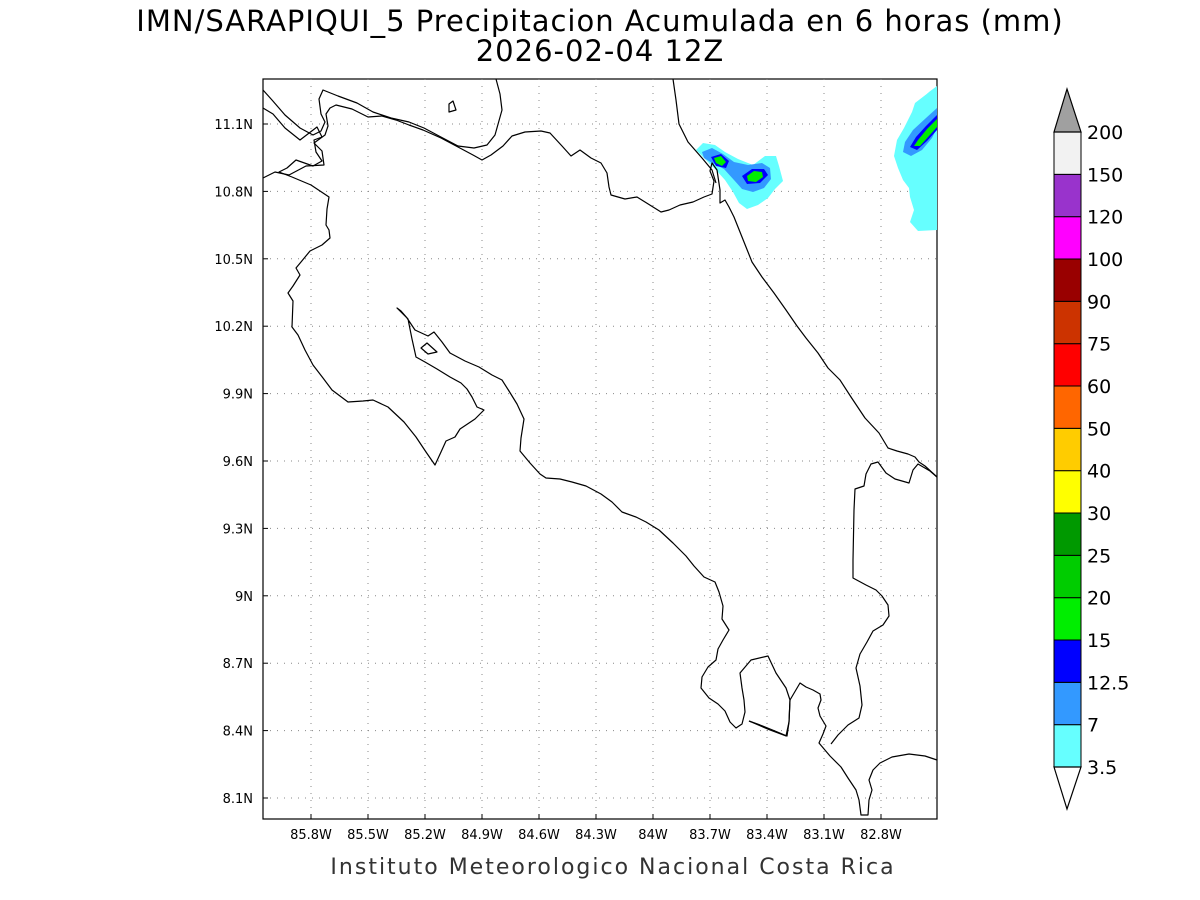 This screenshot has width=1200, height=900. Describe the element at coordinates (824, 835) in the screenshot. I see `lon-tick-label: 83.1W` at that location.